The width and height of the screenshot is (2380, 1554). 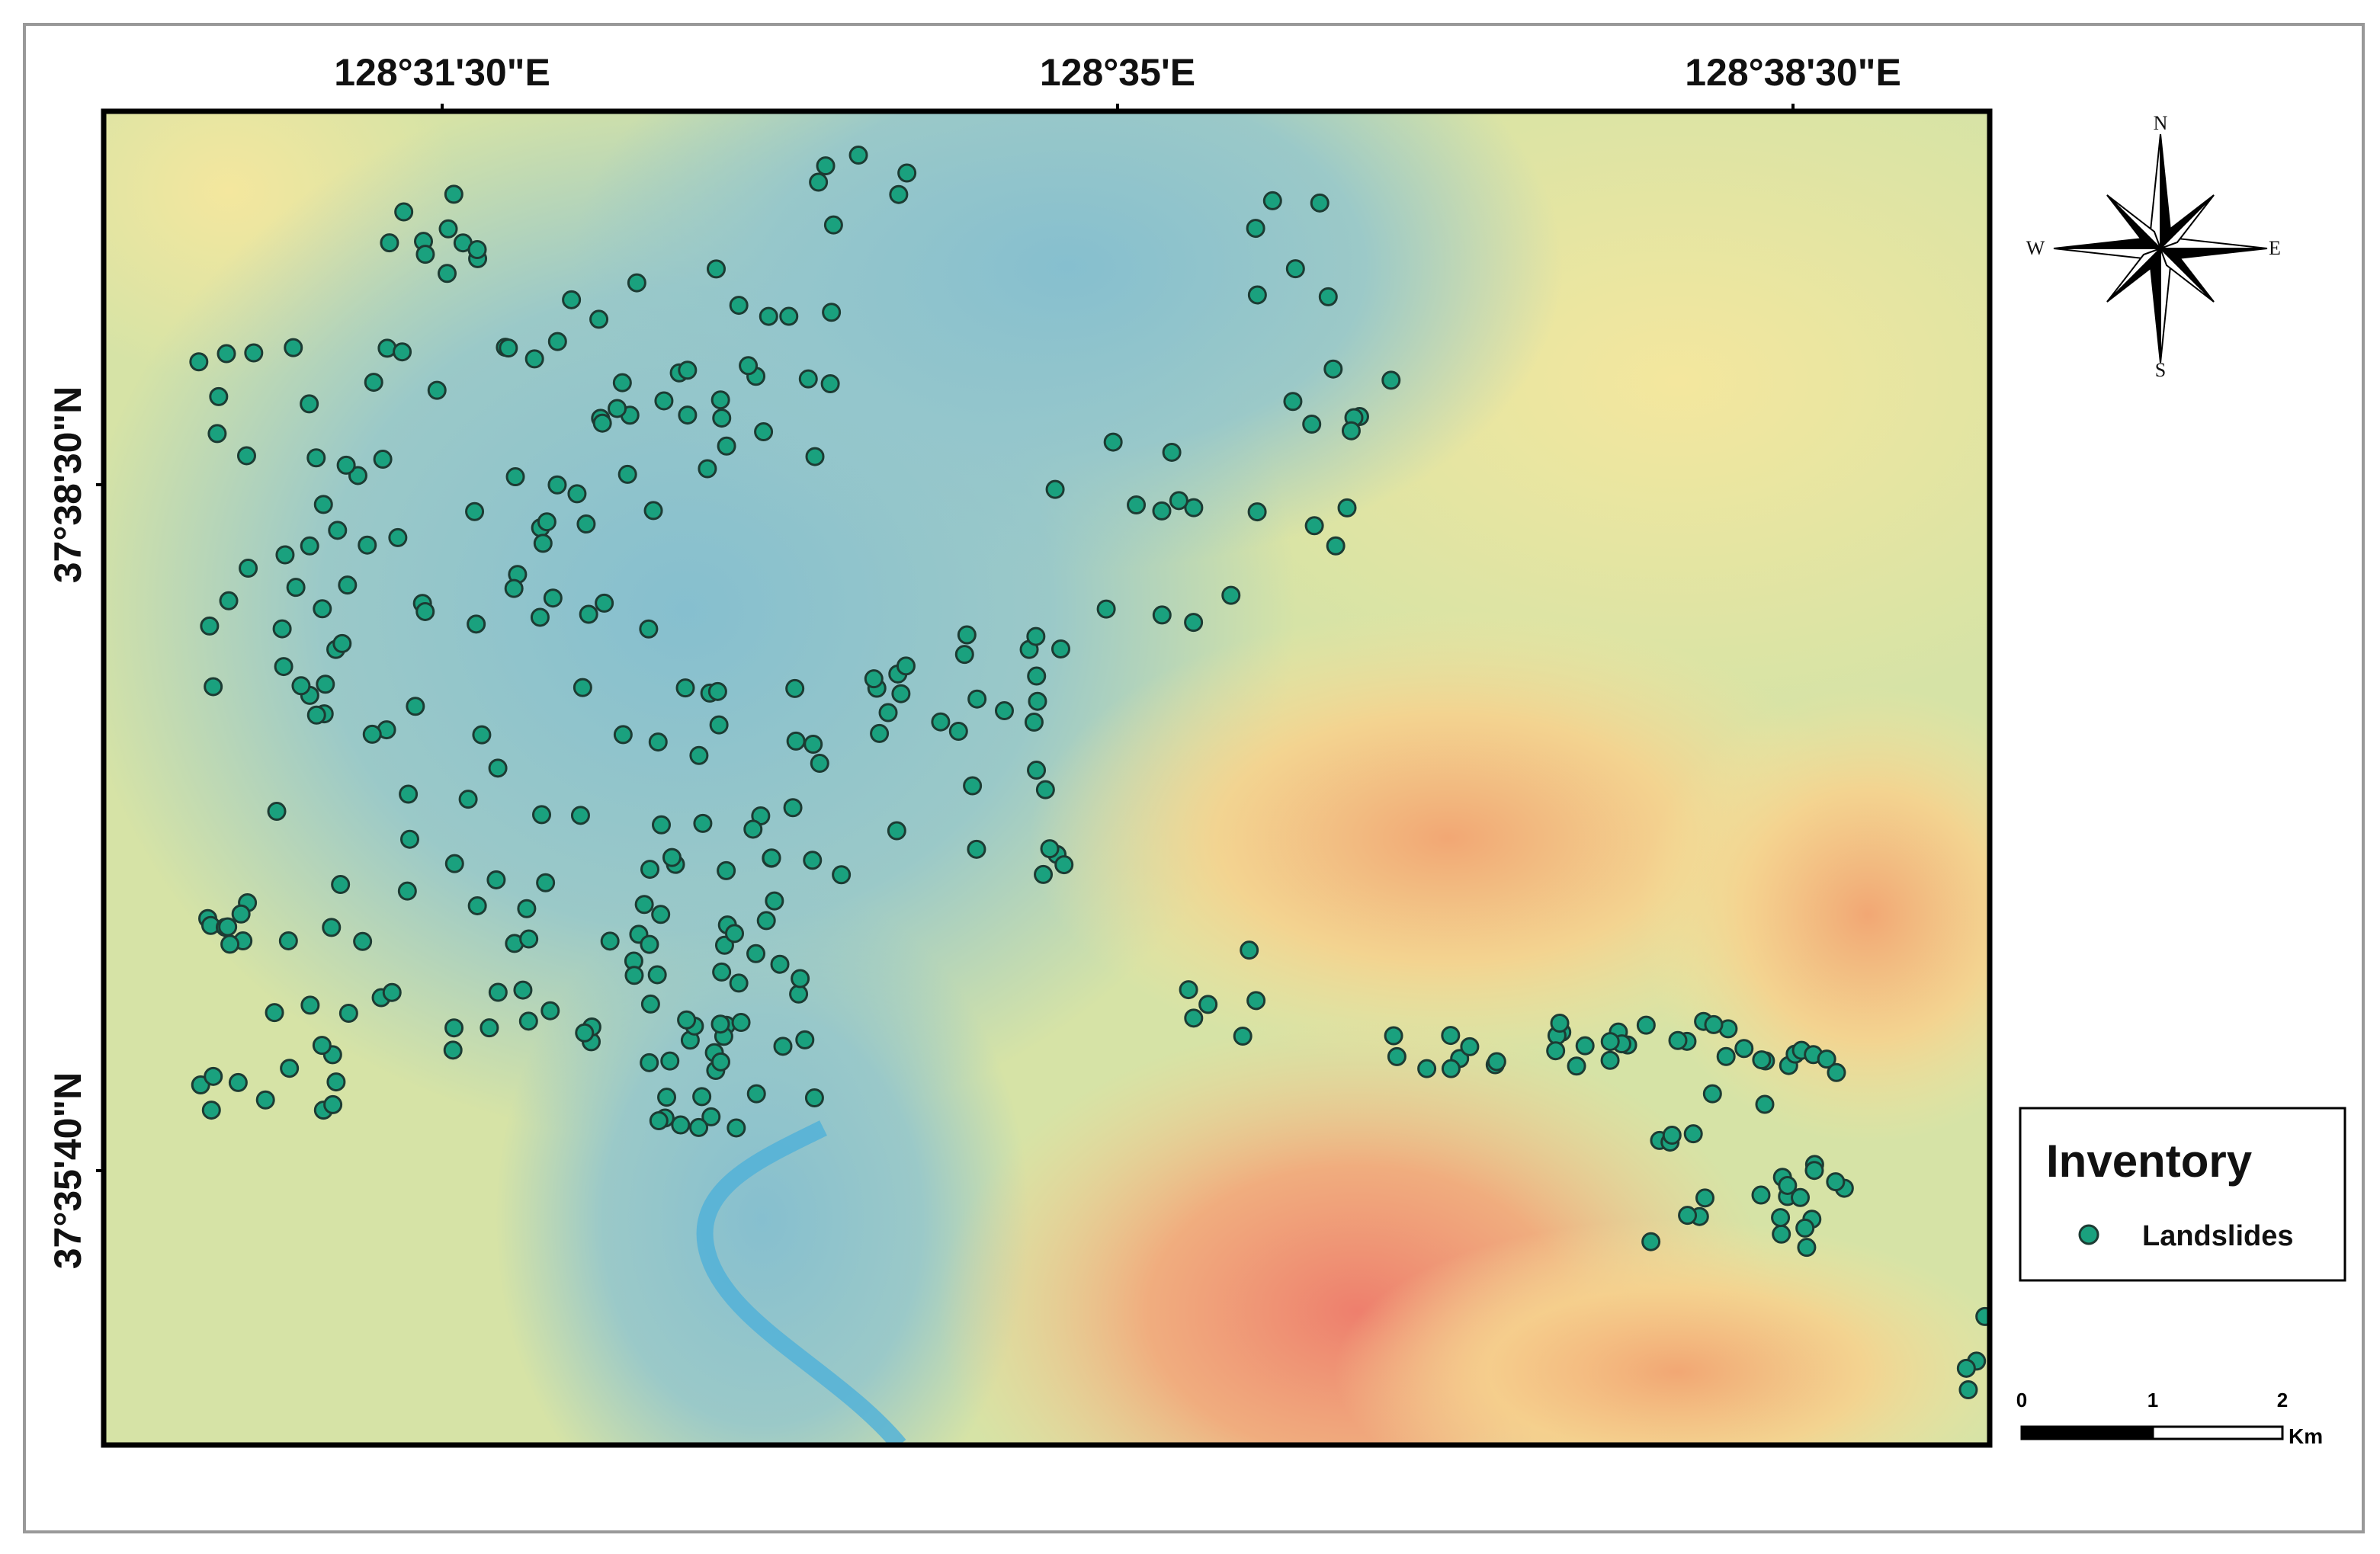 What do you see at coordinates (2160, 370) in the screenshot?
I see `compass-s: S` at bounding box center [2160, 370].